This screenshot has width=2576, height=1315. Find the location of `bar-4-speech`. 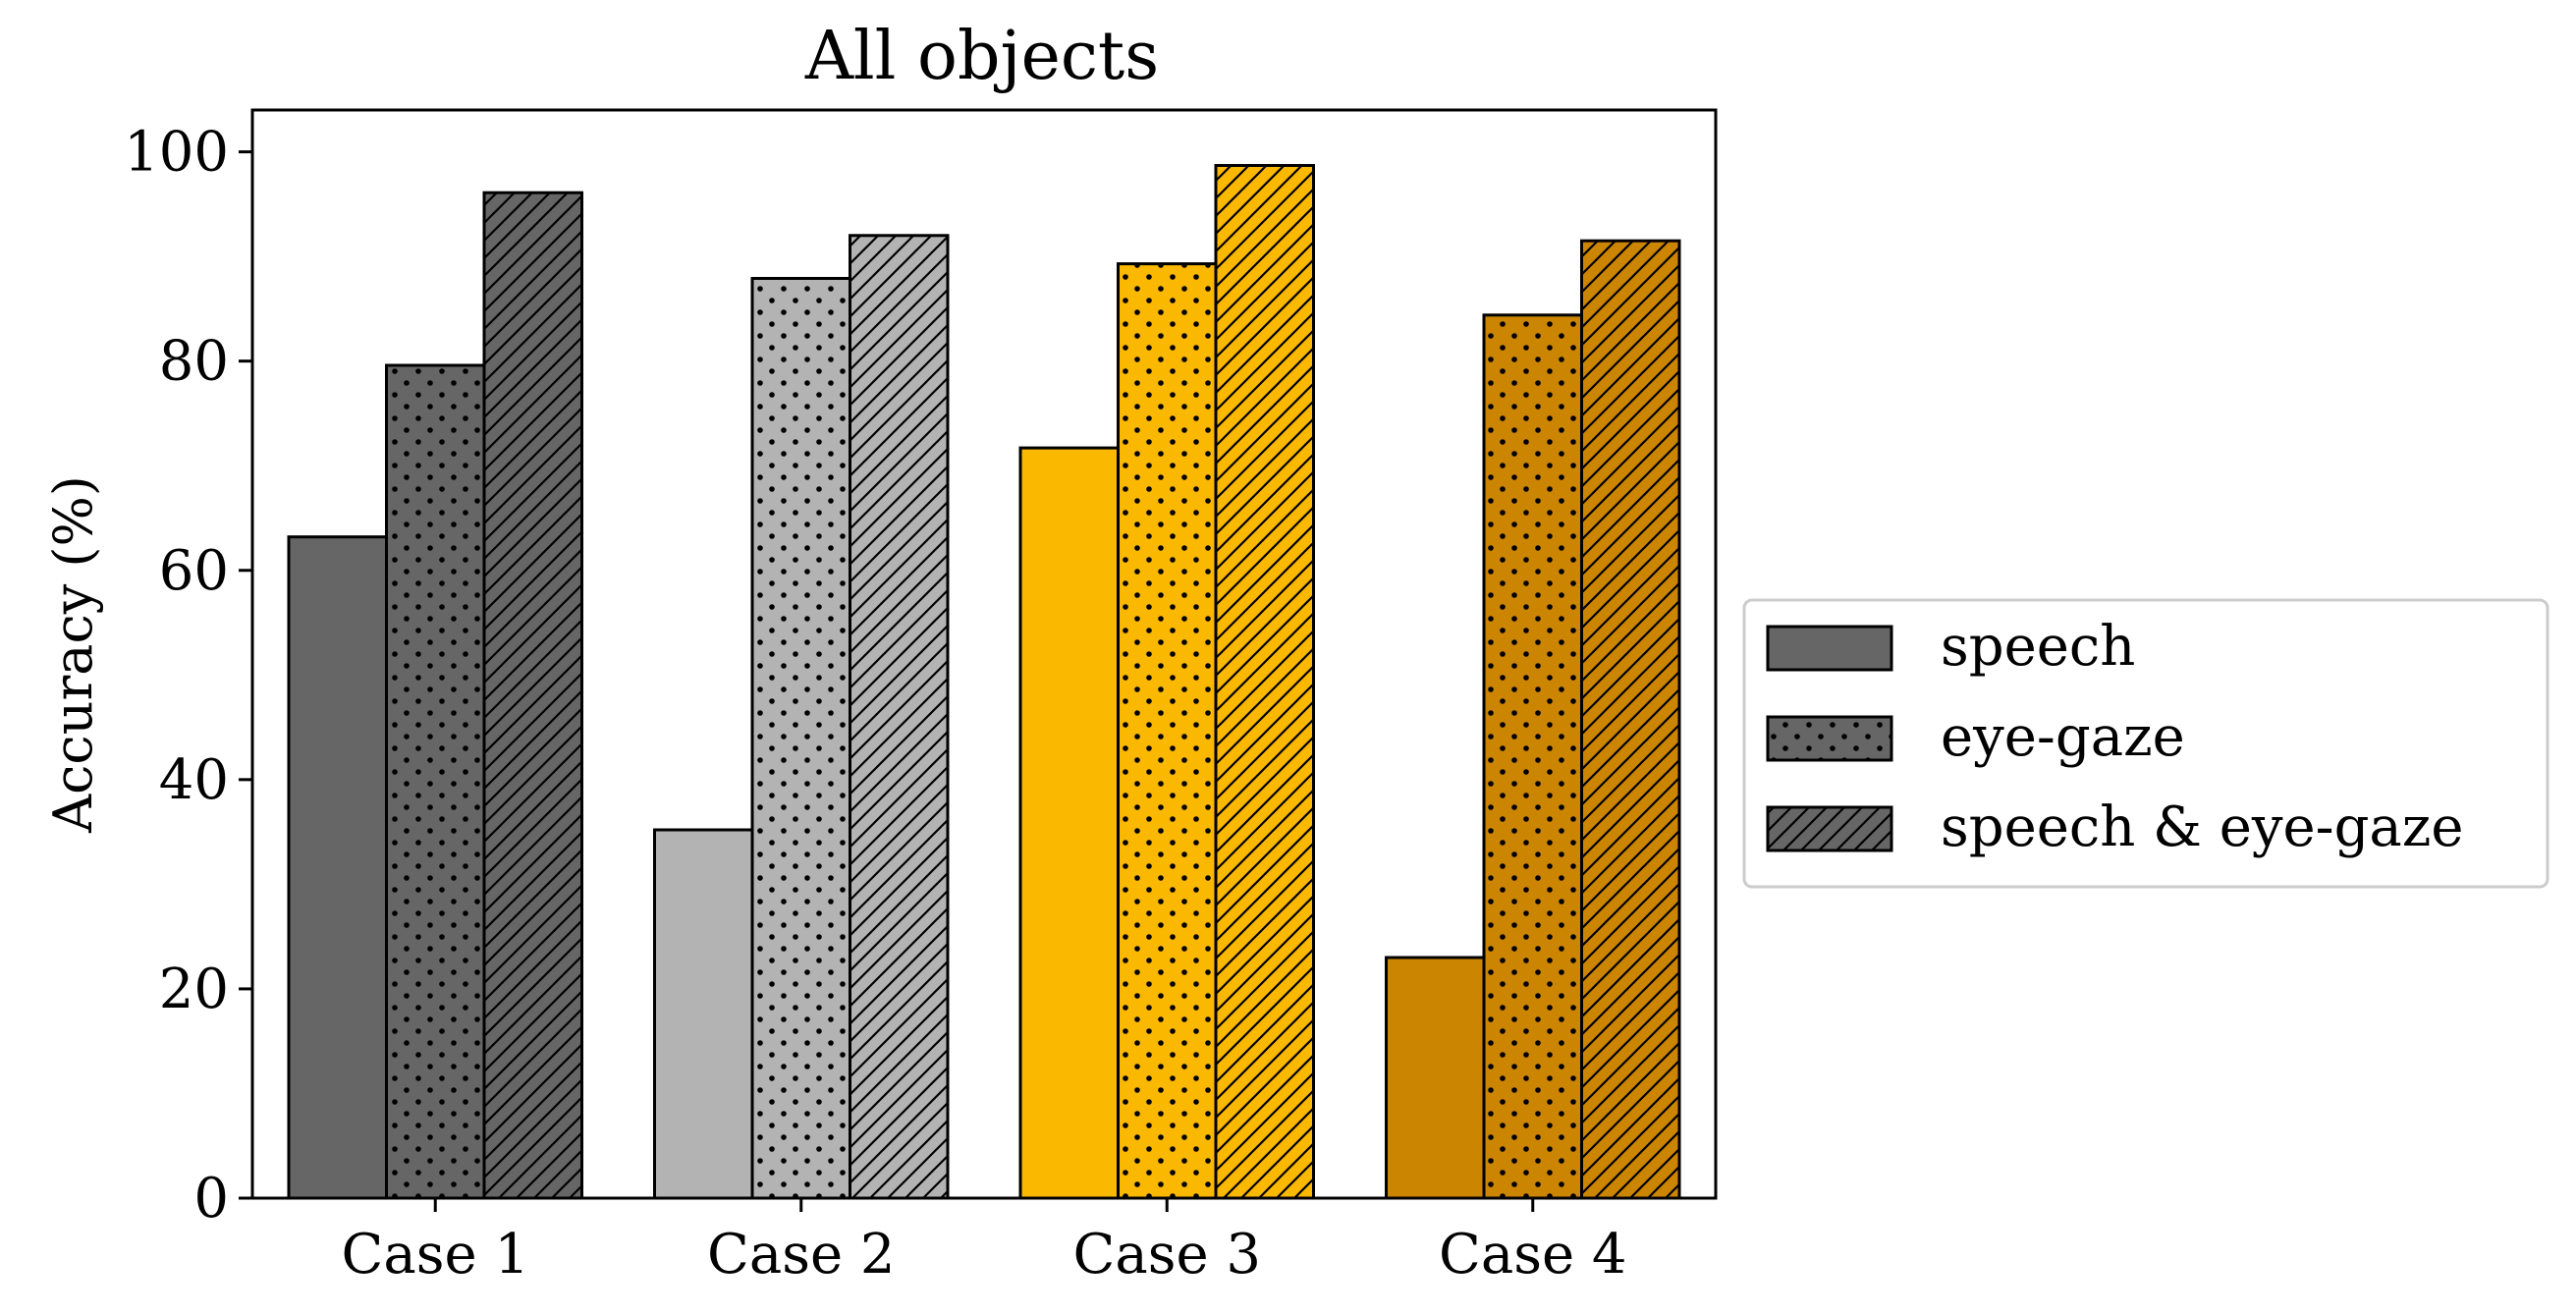

bar-4-speech is located at coordinates (1435, 1078).